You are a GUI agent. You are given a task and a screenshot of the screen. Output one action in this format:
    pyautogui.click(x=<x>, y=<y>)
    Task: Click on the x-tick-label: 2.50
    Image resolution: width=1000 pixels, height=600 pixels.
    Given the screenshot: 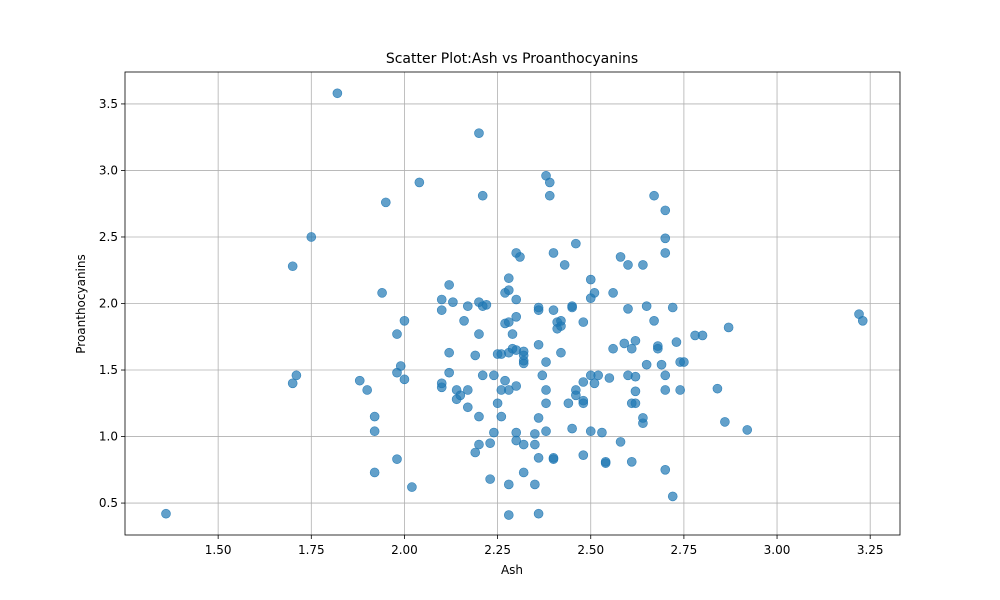 What is the action you would take?
    pyautogui.click(x=590, y=550)
    